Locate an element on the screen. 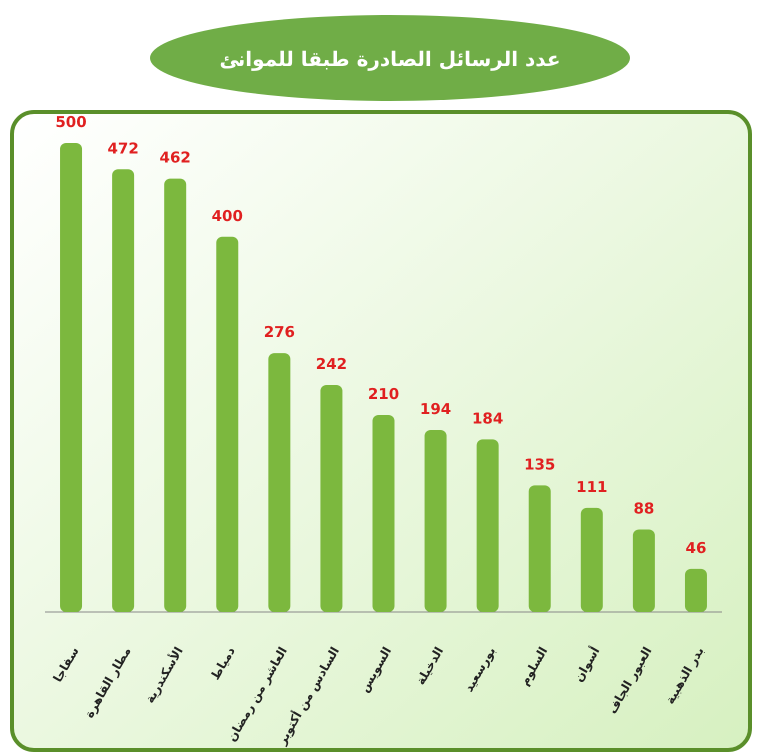 This screenshot has height=755, width=768. x-tick-label: مطار القاهرة is located at coordinates (108, 682).